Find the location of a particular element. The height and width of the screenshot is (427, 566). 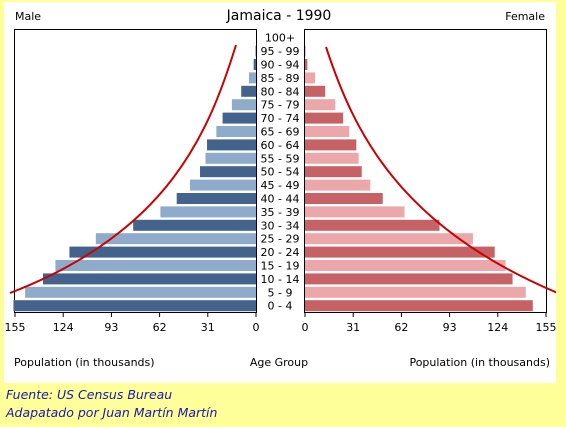

age-group-label: 100+ is located at coordinates (280, 38).